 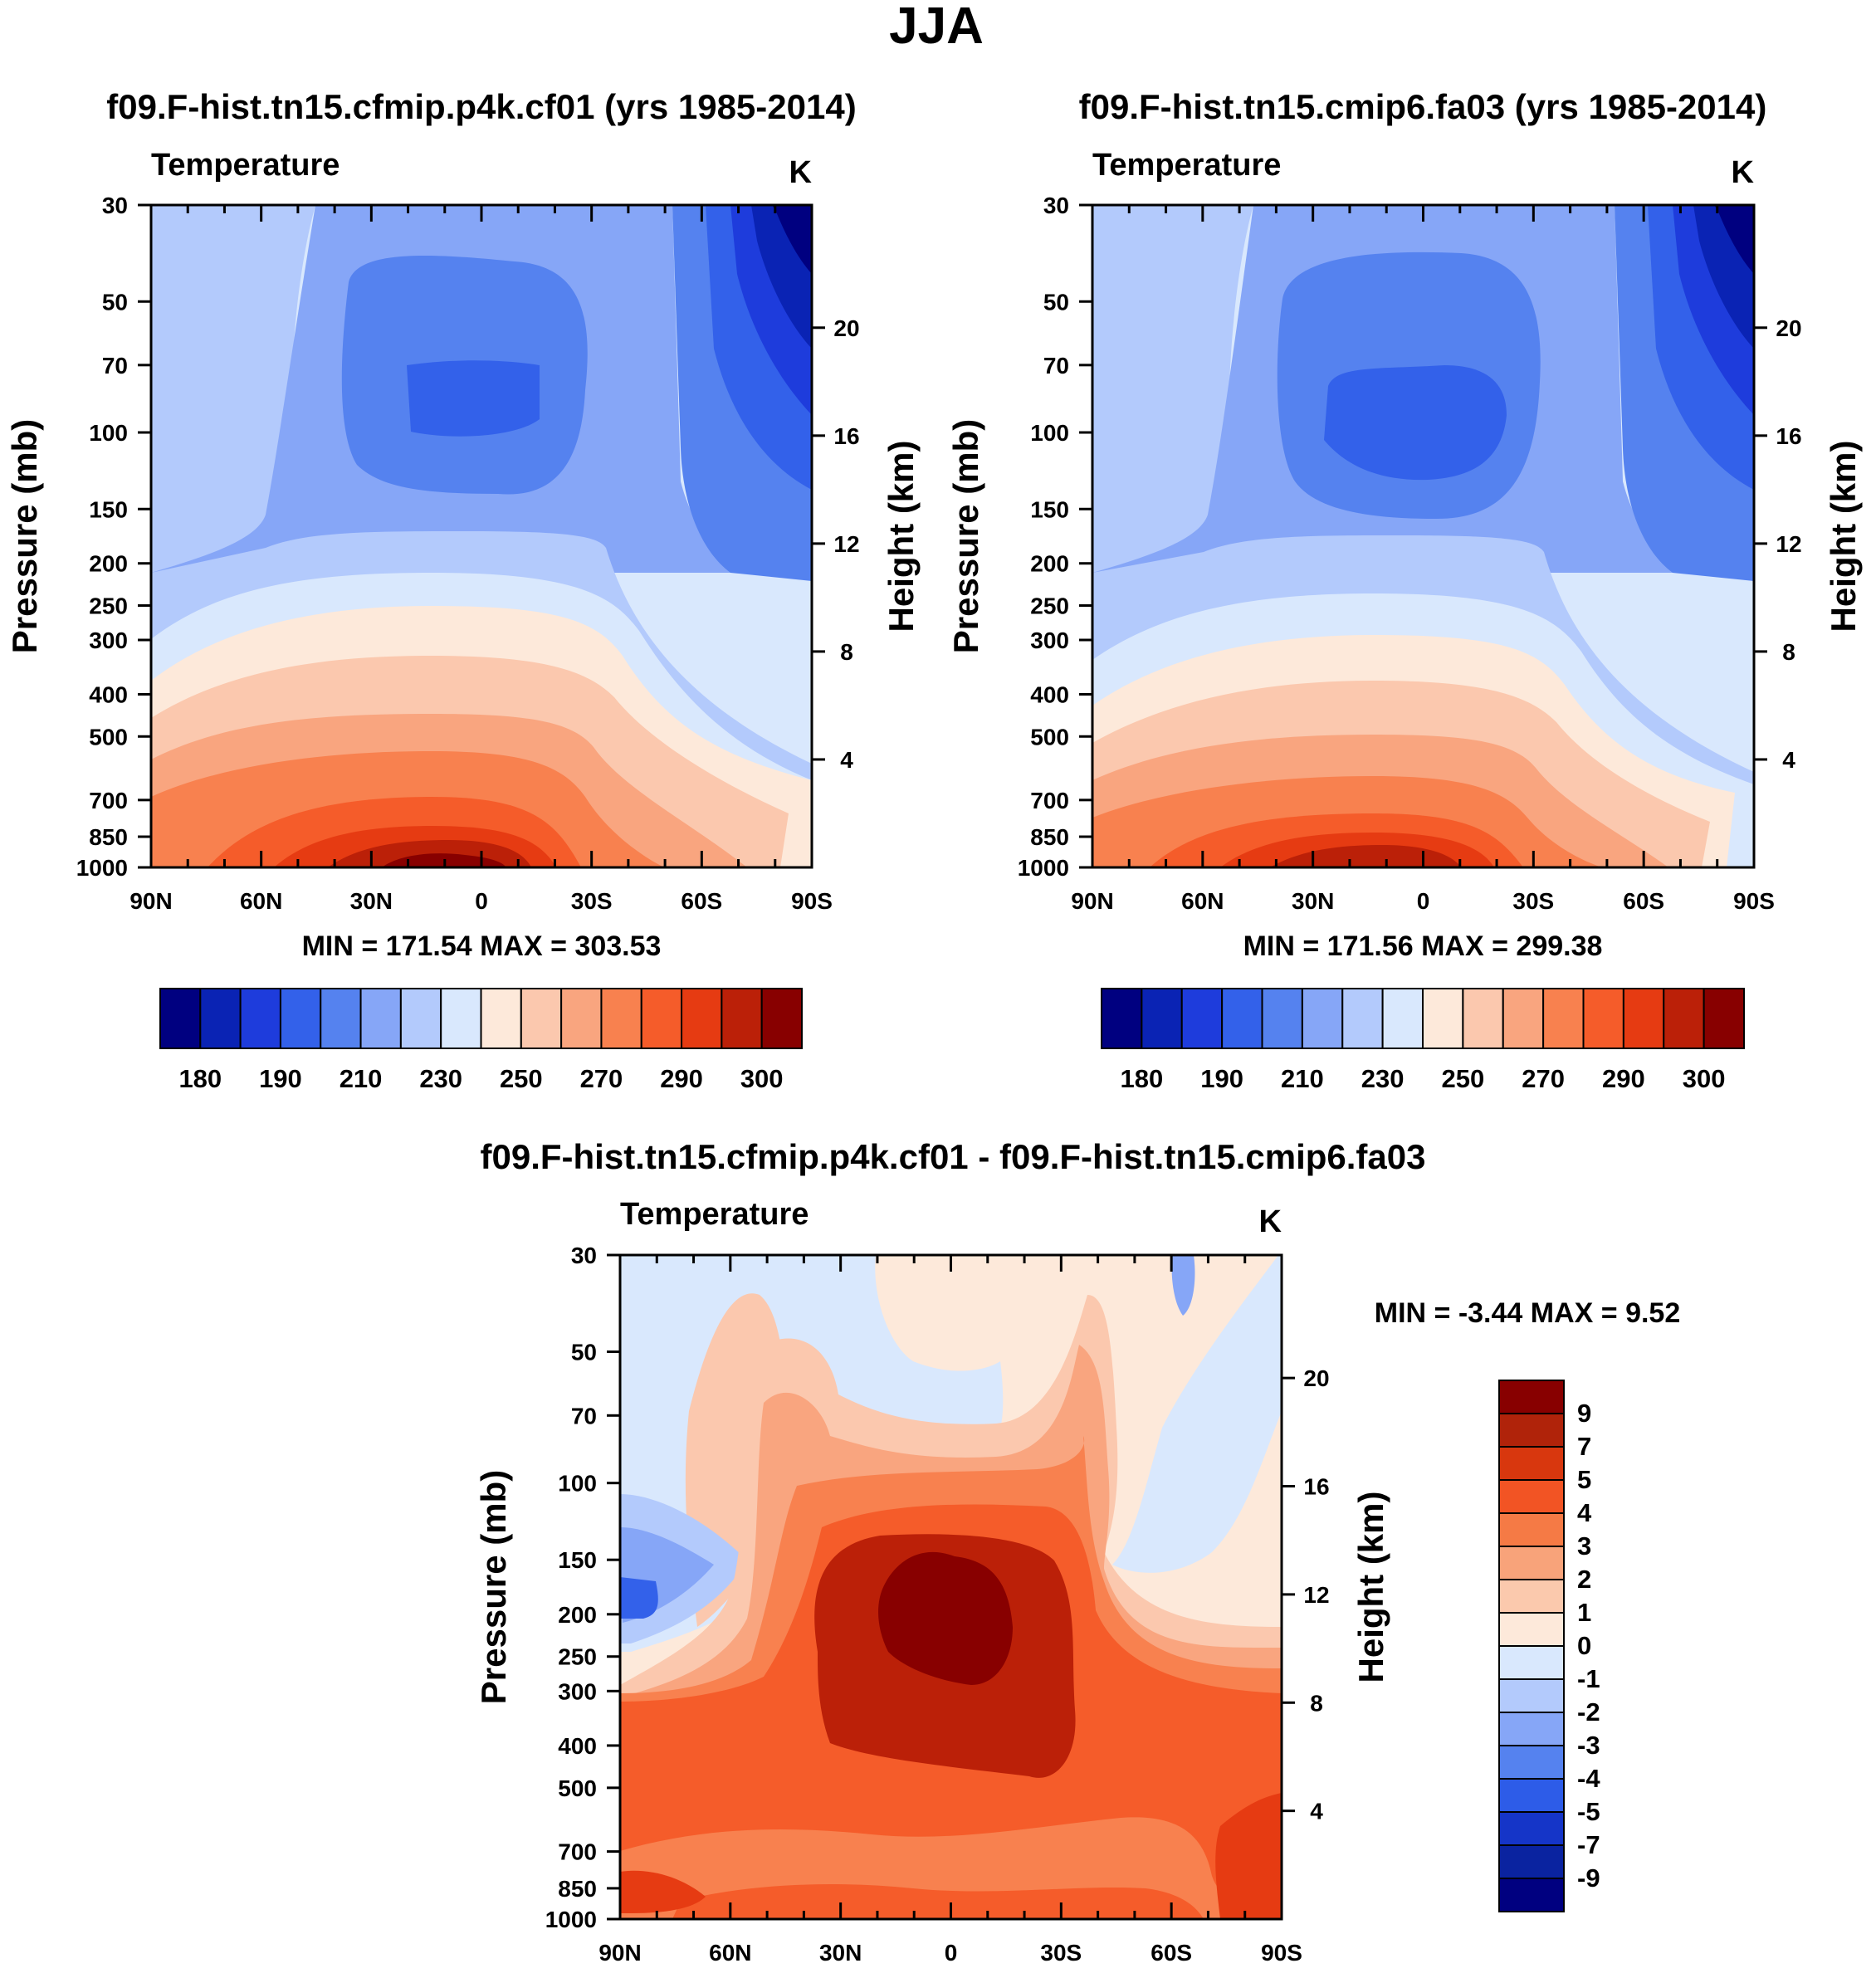 I want to click on colorbar-tick-label: -9, so click(x=1588, y=1878).